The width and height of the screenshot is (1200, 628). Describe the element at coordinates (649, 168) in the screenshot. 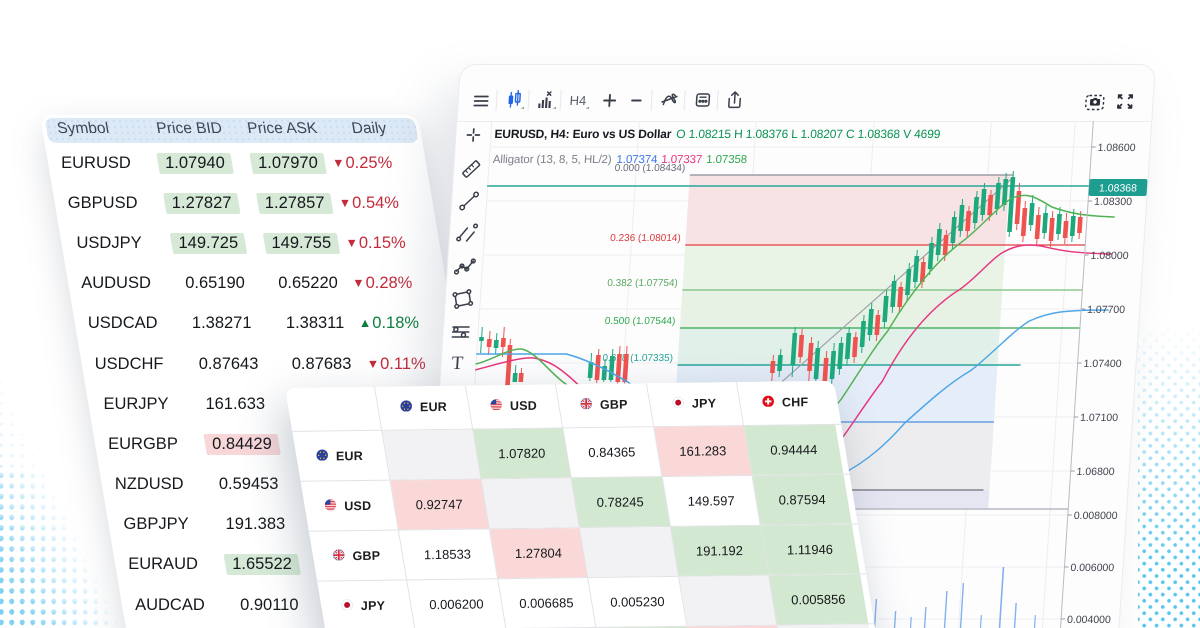

I see `svg-text: 0.000 (1.08434)` at that location.